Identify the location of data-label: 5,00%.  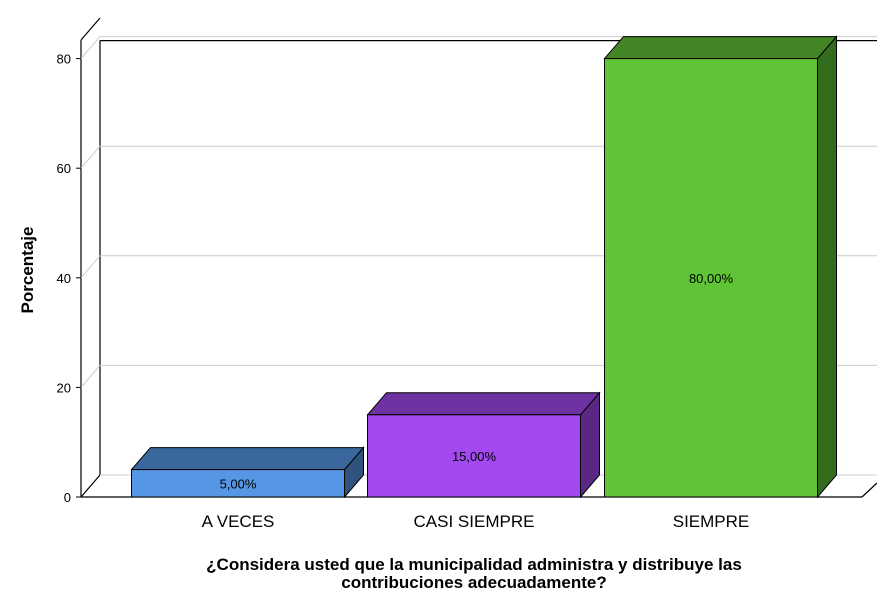
(238, 483).